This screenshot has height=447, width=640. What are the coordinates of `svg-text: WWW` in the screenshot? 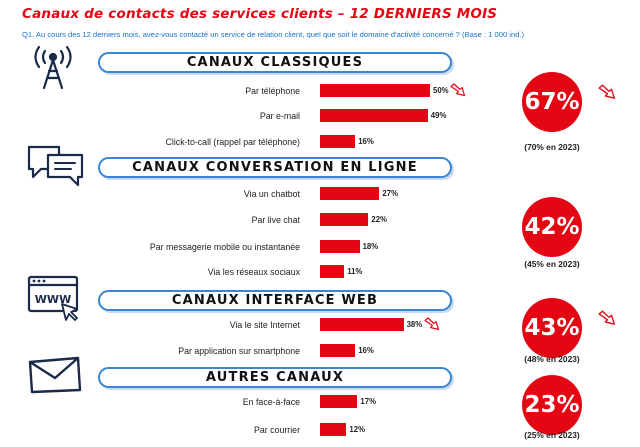 It's located at (53, 299).